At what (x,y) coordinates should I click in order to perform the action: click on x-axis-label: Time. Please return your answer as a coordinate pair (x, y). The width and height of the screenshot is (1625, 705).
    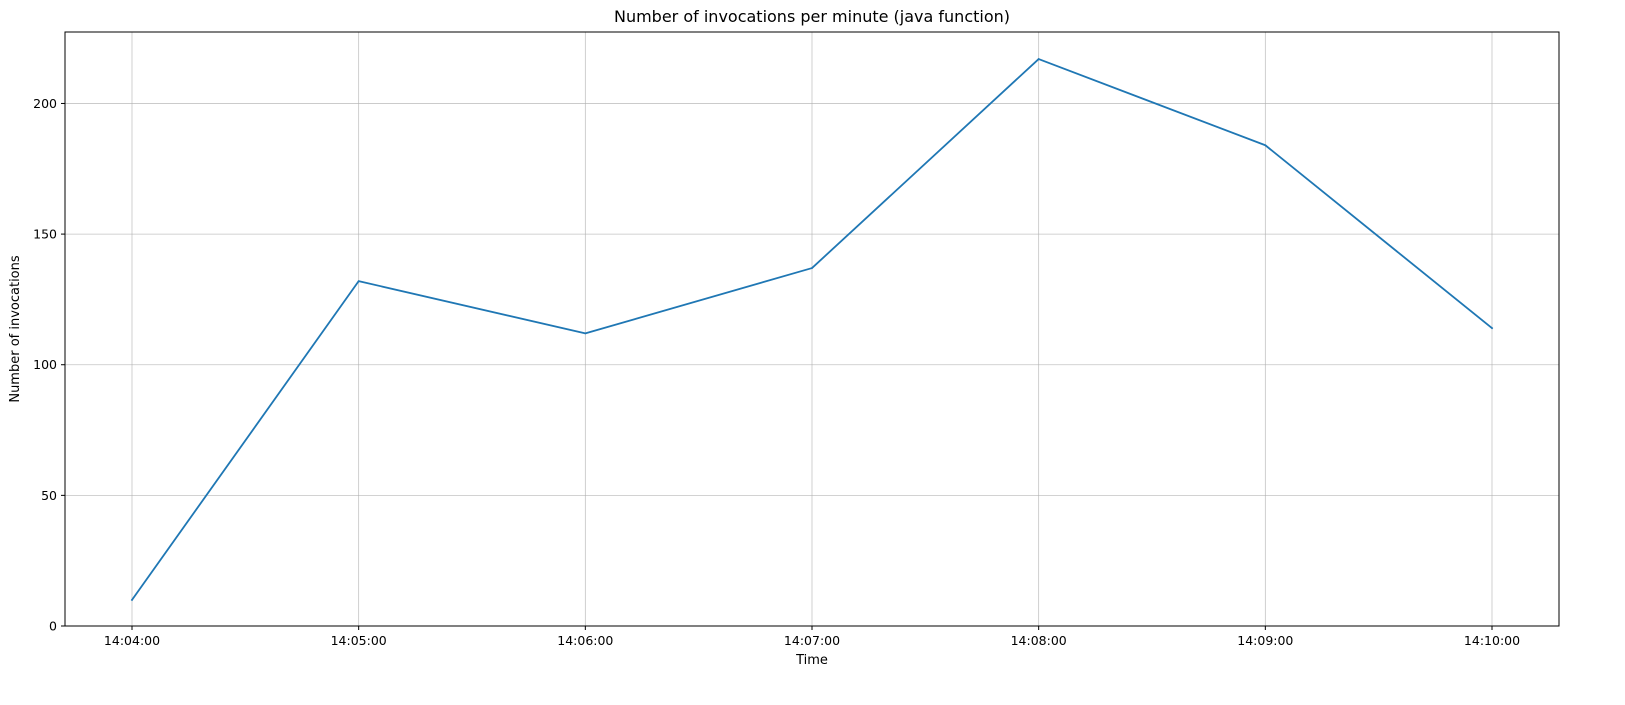
    Looking at the image, I should click on (811, 660).